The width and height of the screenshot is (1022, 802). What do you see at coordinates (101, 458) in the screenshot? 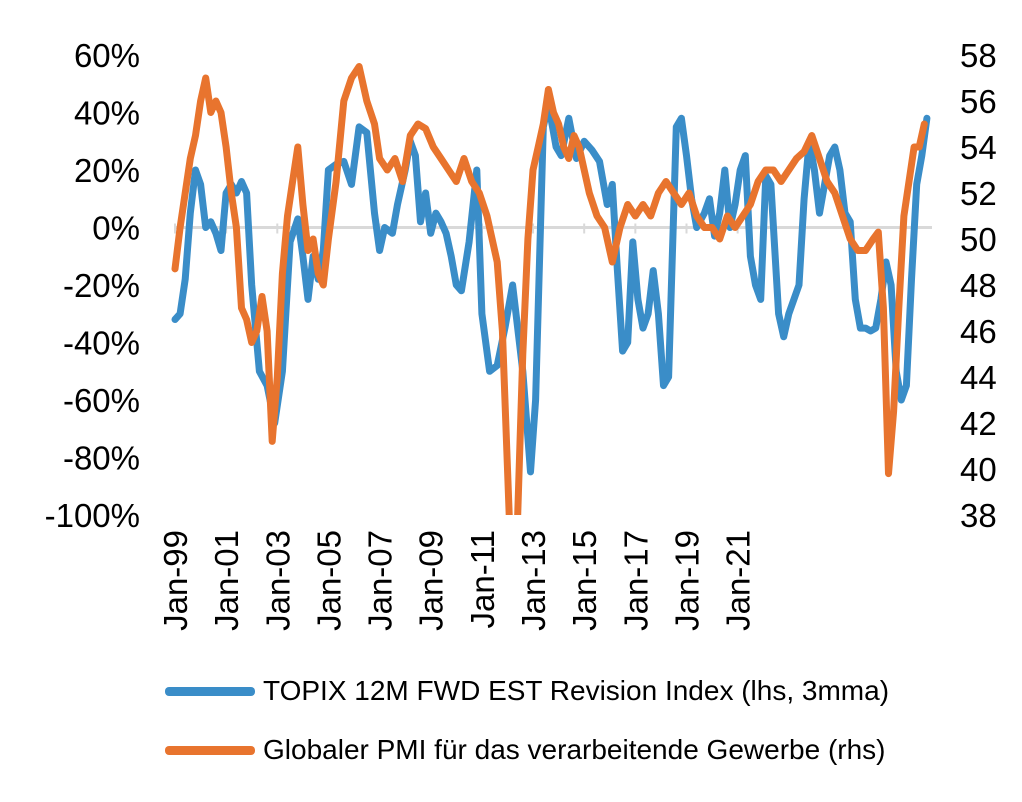
I see `left-tick-label: -80%` at bounding box center [101, 458].